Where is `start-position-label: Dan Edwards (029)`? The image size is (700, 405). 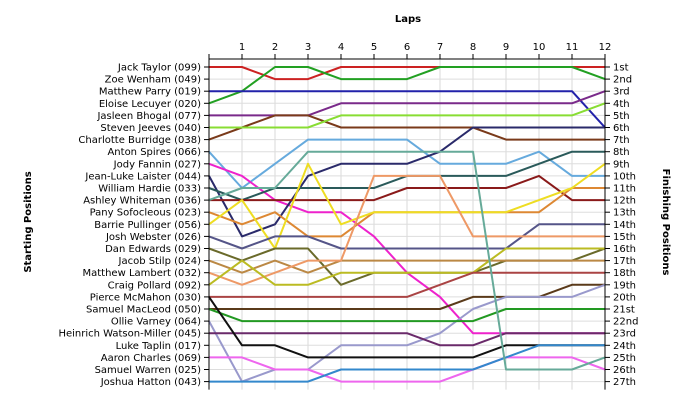
start-position-label: Dan Edwards (029) is located at coordinates (153, 249).